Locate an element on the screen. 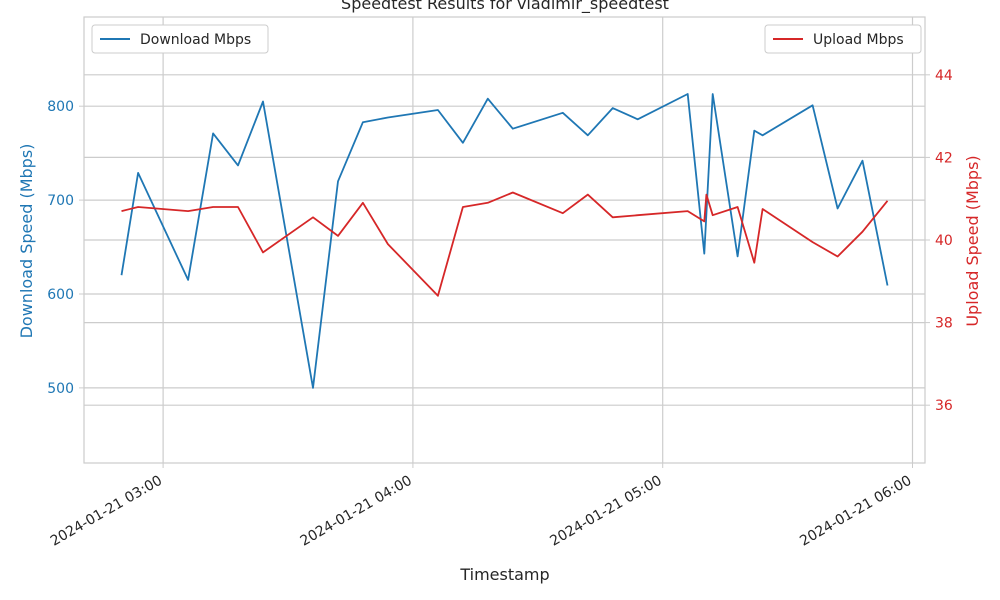 Image resolution: width=1000 pixels, height=600 pixels. y-right-tick-label: 44 is located at coordinates (944, 76).